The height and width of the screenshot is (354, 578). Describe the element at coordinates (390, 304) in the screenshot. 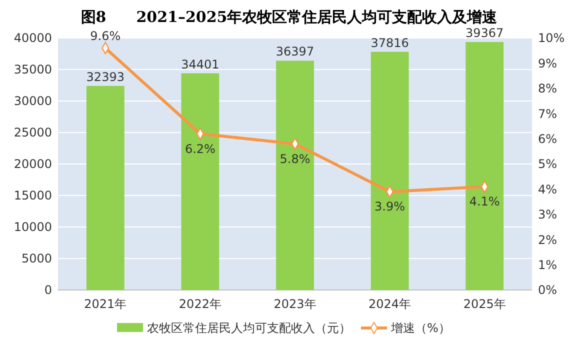

I see `x-tick-label: 2024年` at that location.